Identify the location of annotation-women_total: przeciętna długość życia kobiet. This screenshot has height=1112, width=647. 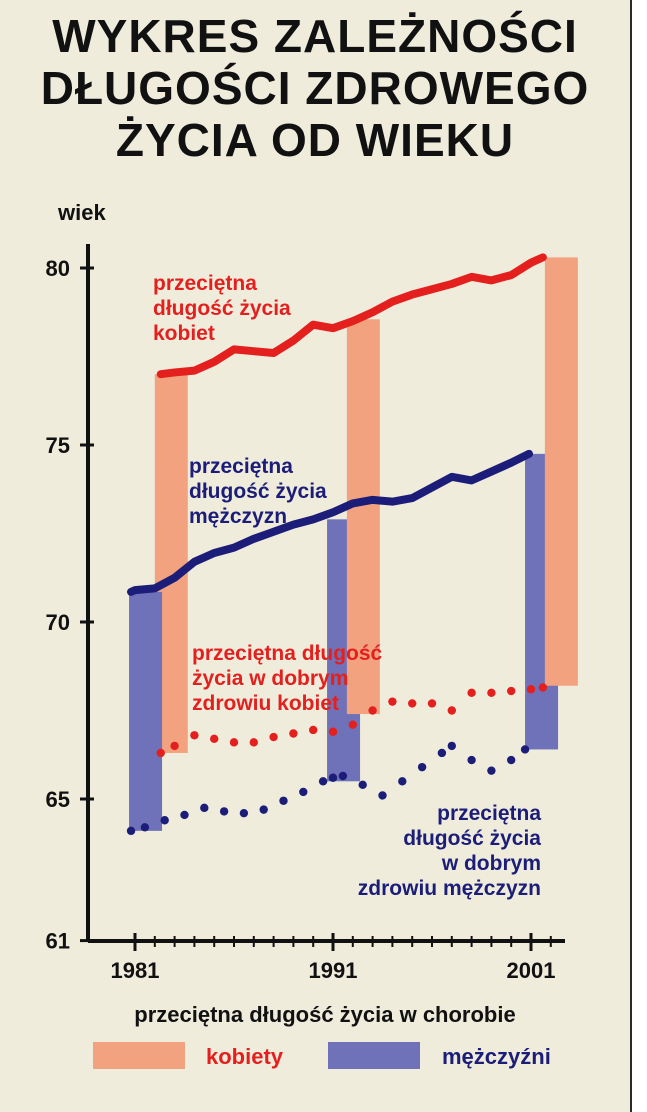
(222, 308).